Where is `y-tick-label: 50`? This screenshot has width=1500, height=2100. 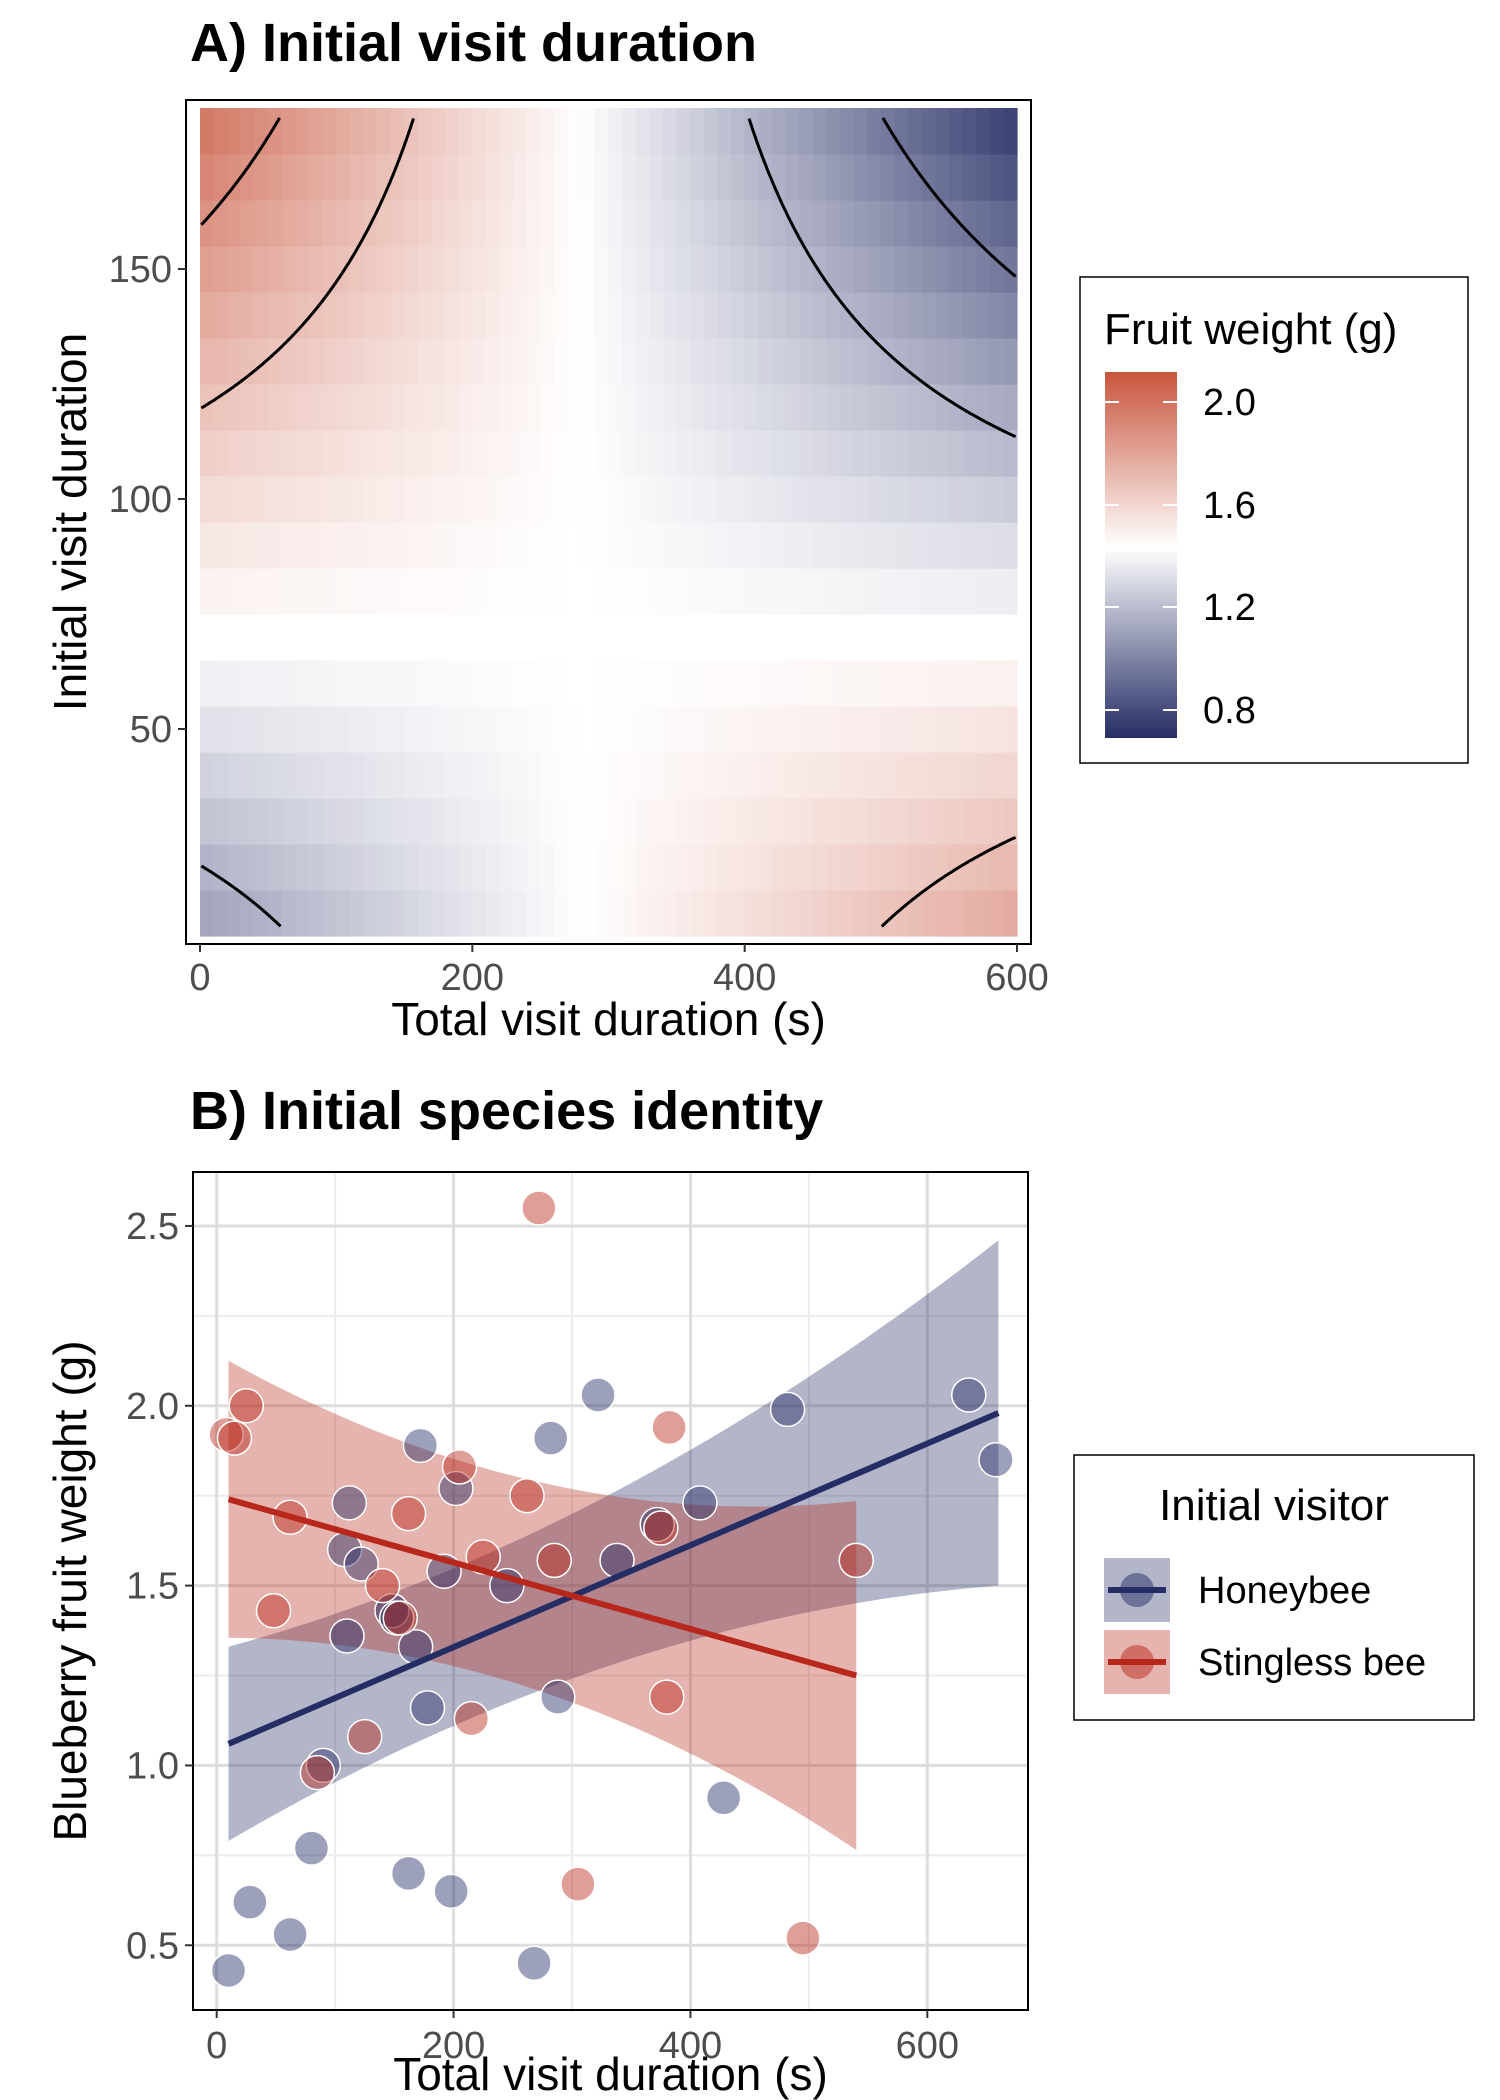
y-tick-label: 50 is located at coordinates (151, 730).